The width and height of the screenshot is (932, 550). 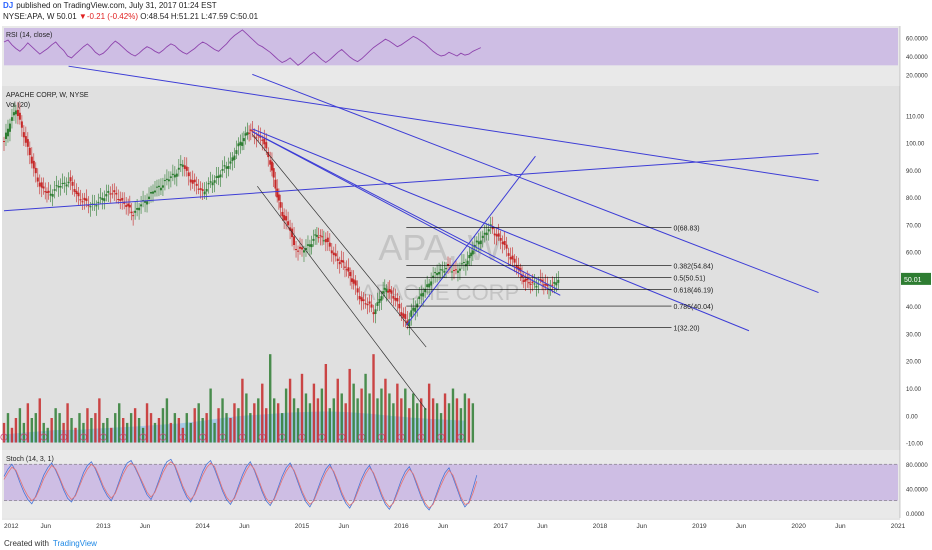 I want to click on fib-level-label: 0.786(40.04), so click(x=694, y=307).